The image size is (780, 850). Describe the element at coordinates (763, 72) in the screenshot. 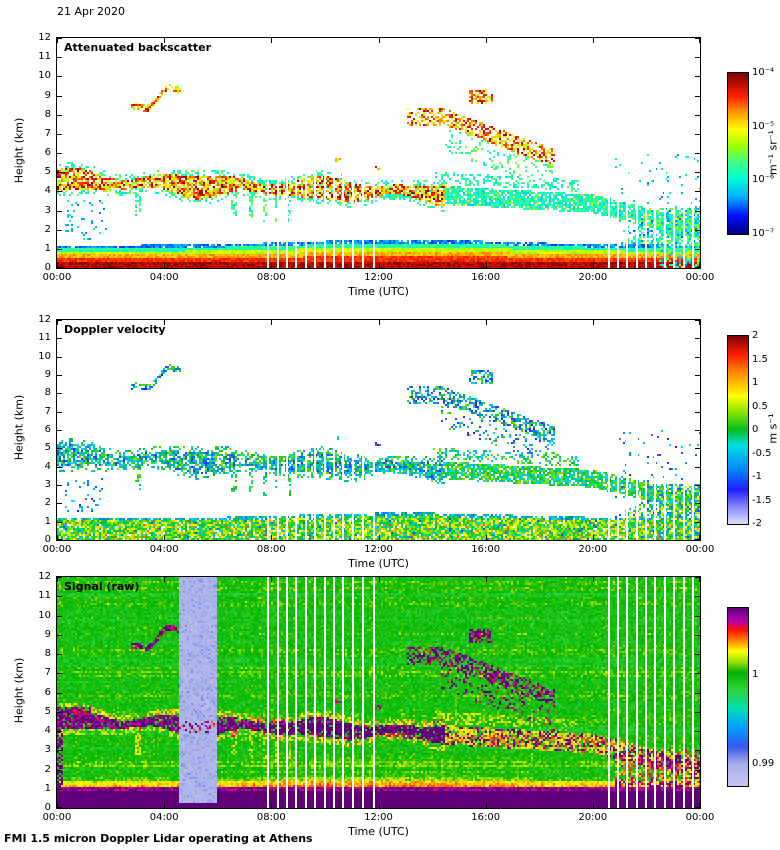

I see `colorbar-tick-label: 10⁻⁴` at that location.